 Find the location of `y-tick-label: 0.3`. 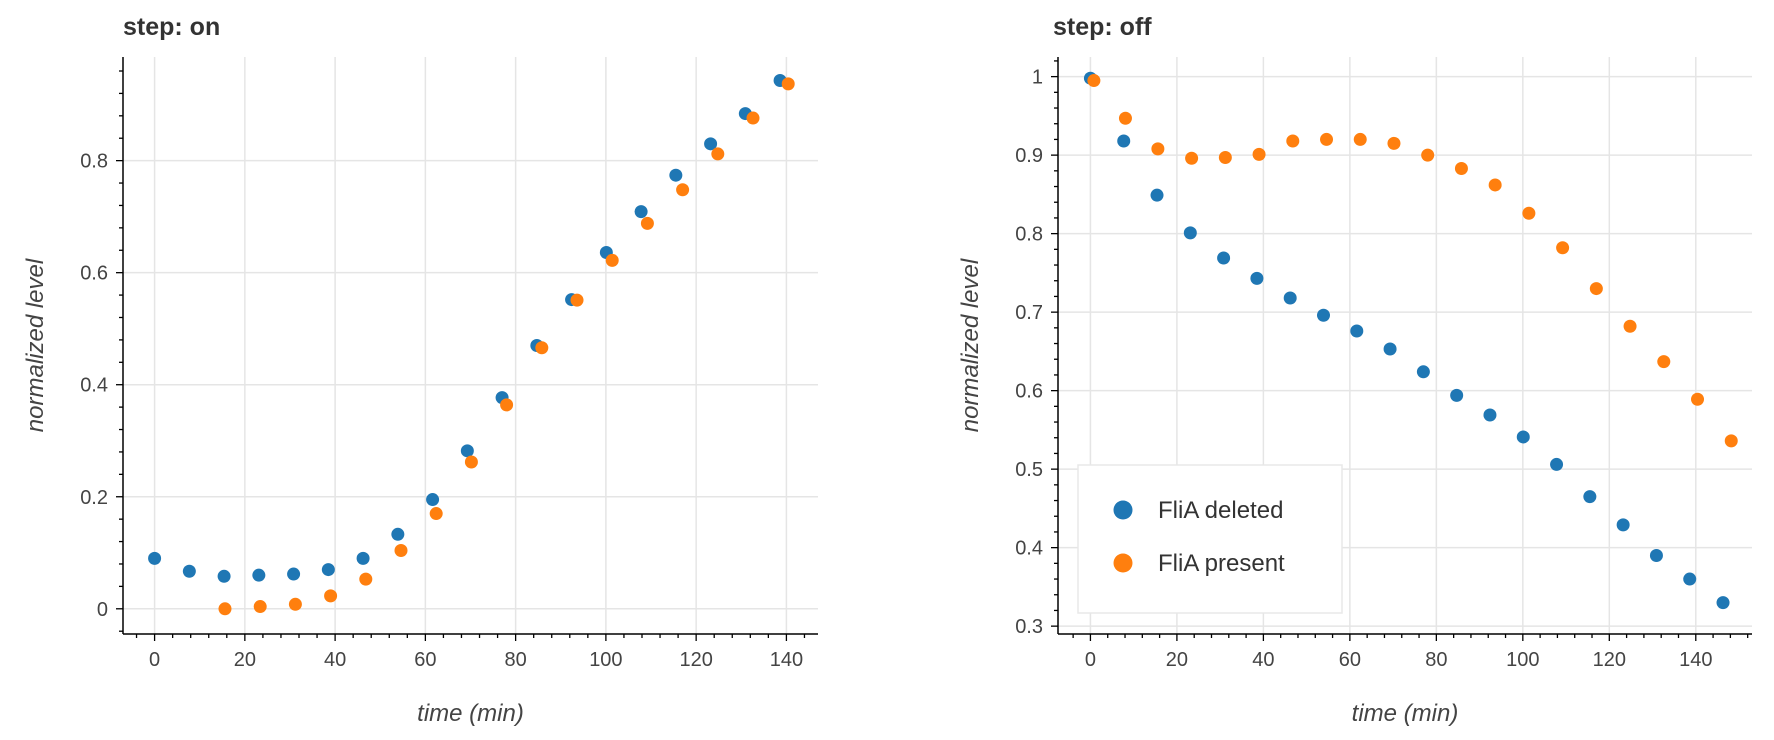

y-tick-label: 0.3 is located at coordinates (1029, 627).